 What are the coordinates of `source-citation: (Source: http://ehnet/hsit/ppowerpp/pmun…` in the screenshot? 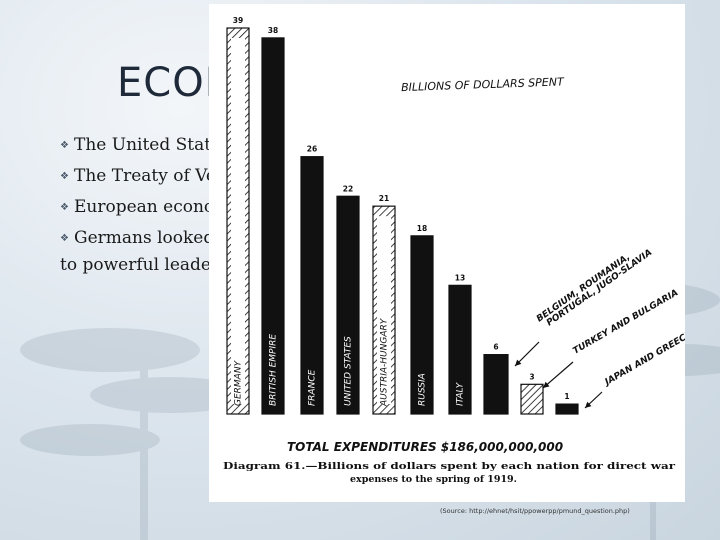 It's located at (535, 511).